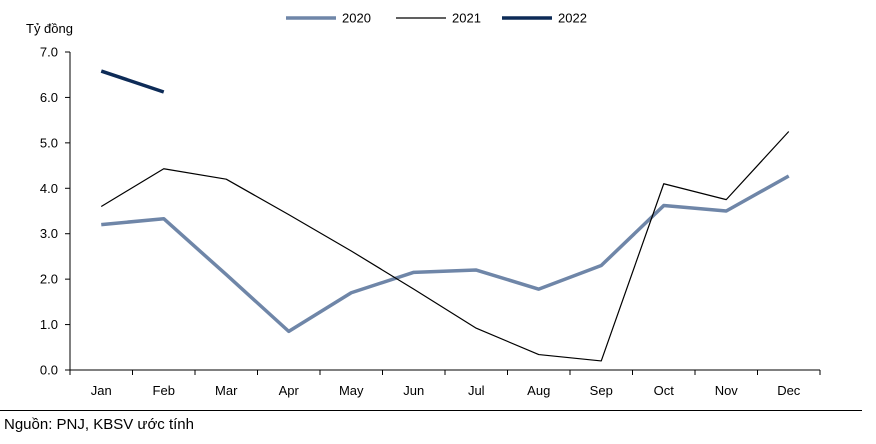 This screenshot has height=444, width=876. Describe the element at coordinates (49, 233) in the screenshot. I see `y-tick-label: 3.0` at that location.